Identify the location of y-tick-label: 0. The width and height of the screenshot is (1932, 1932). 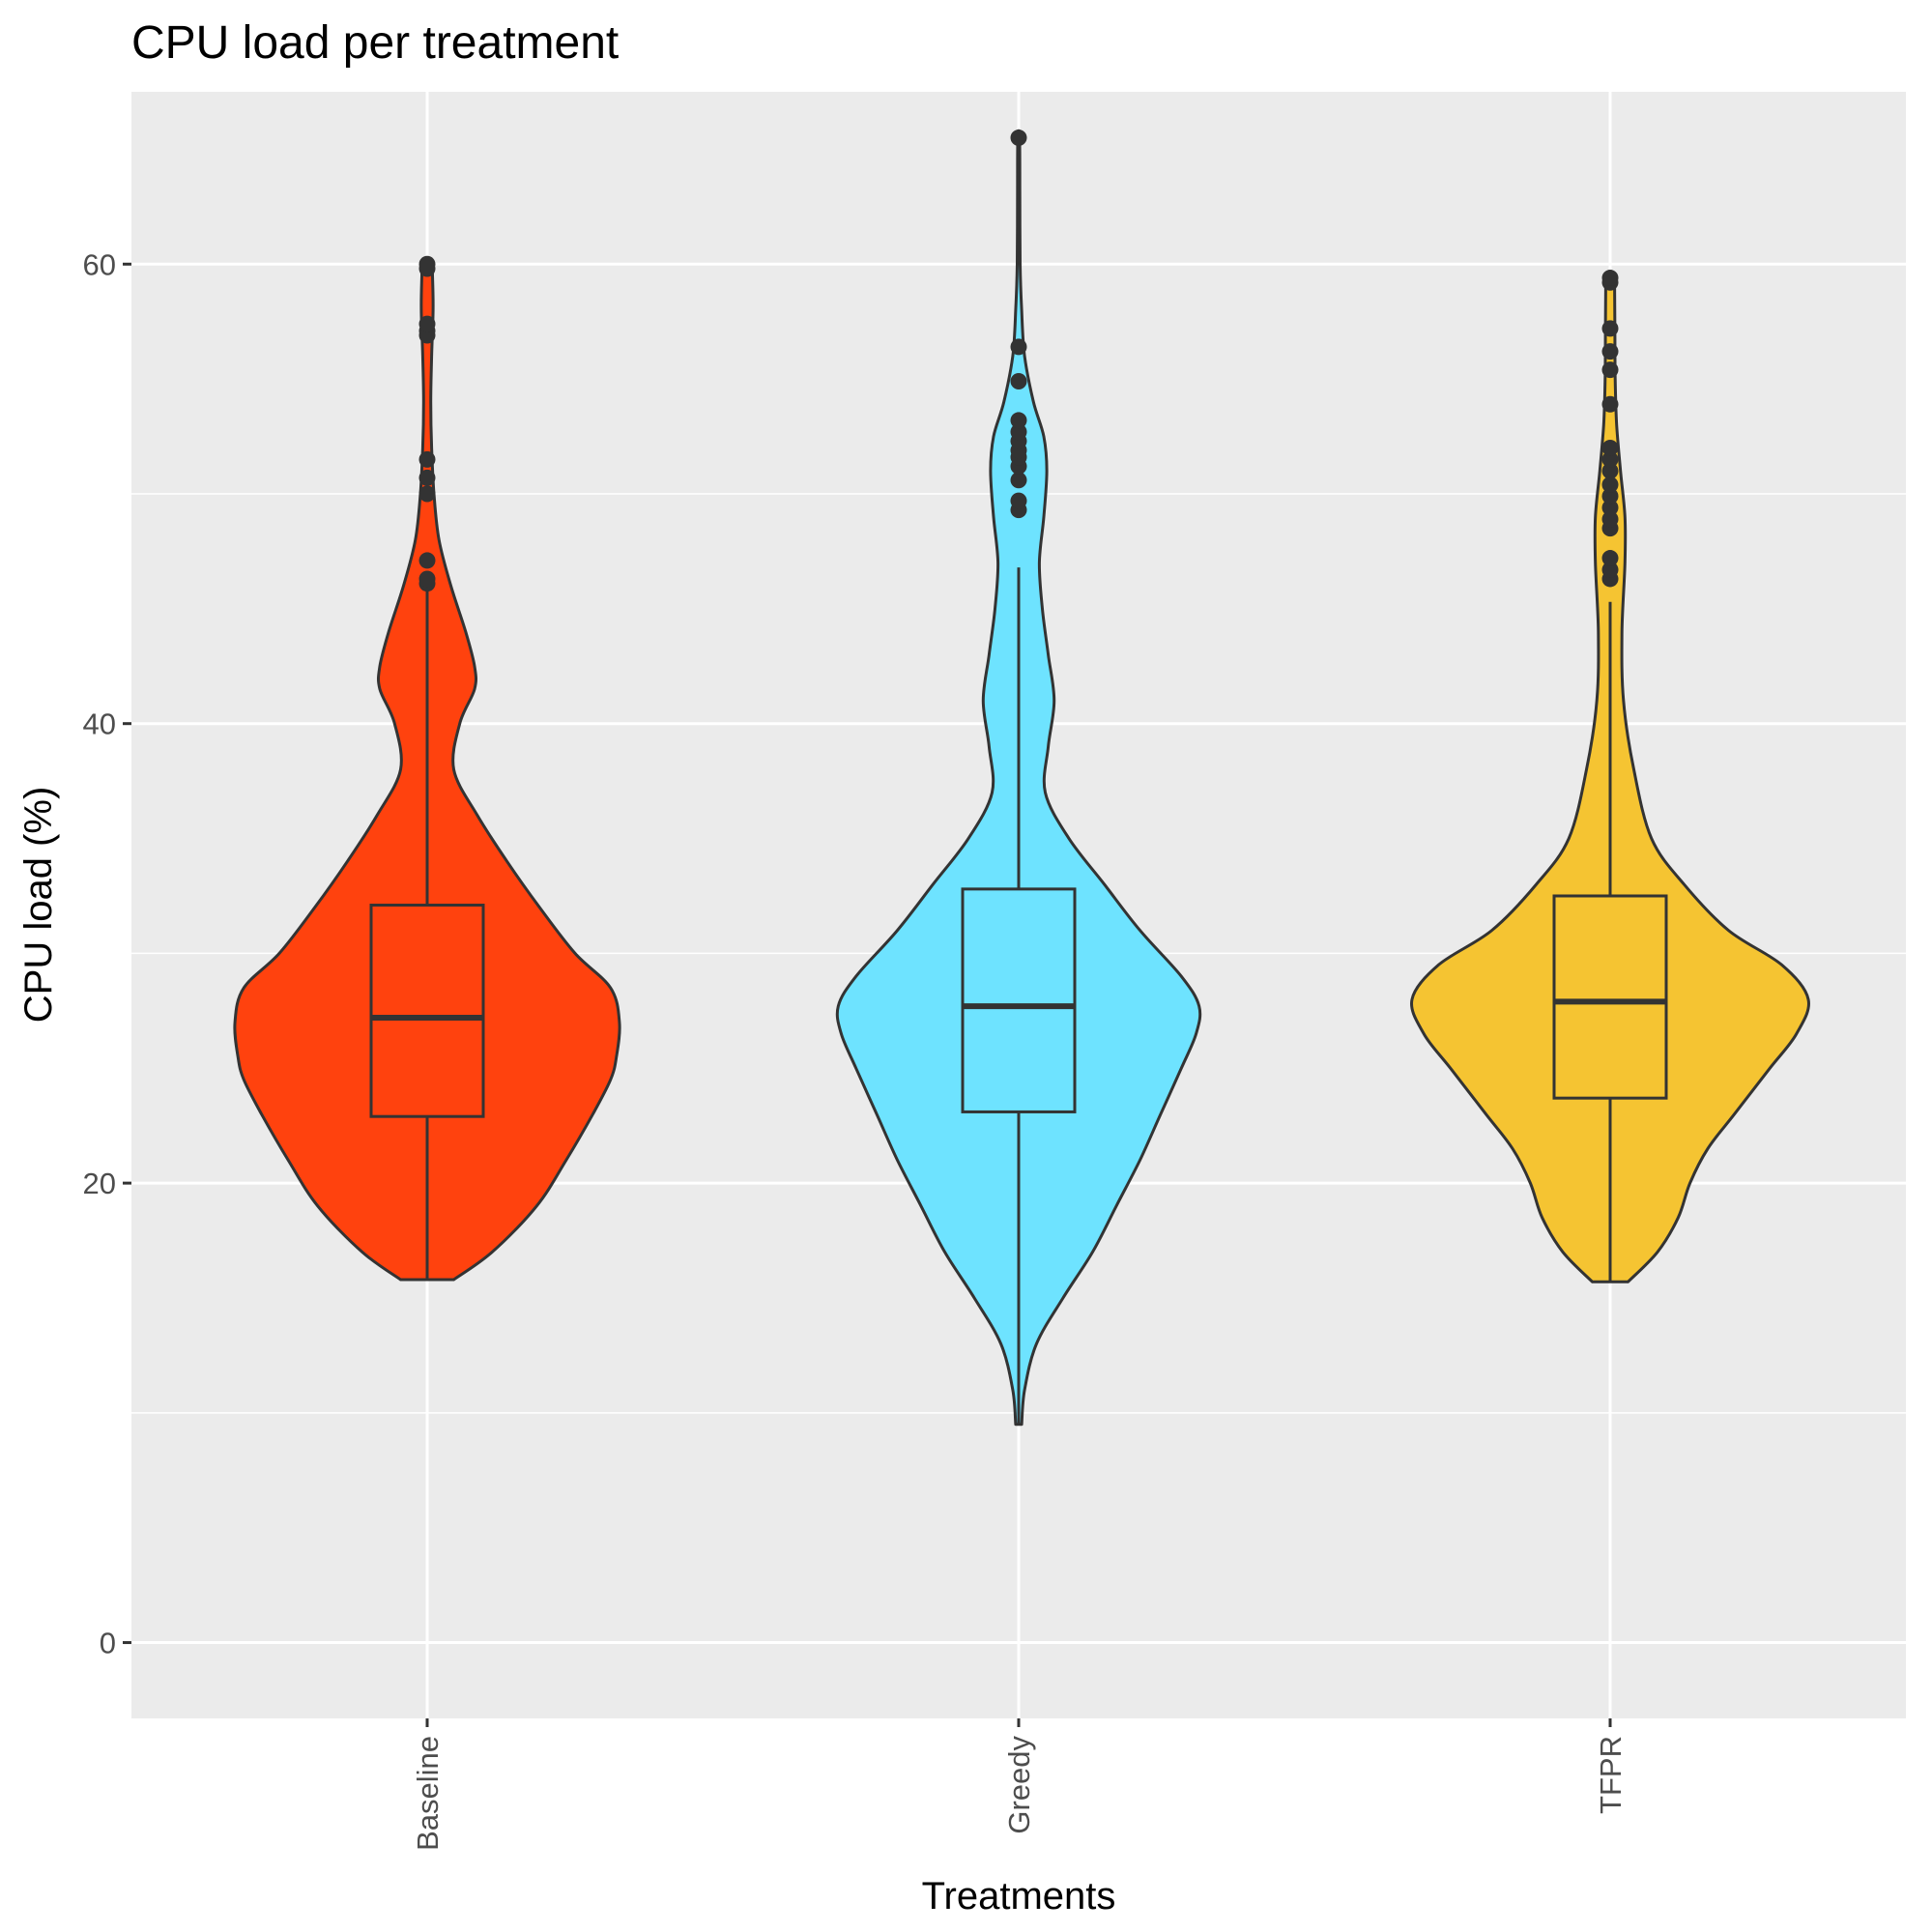
(108, 1644).